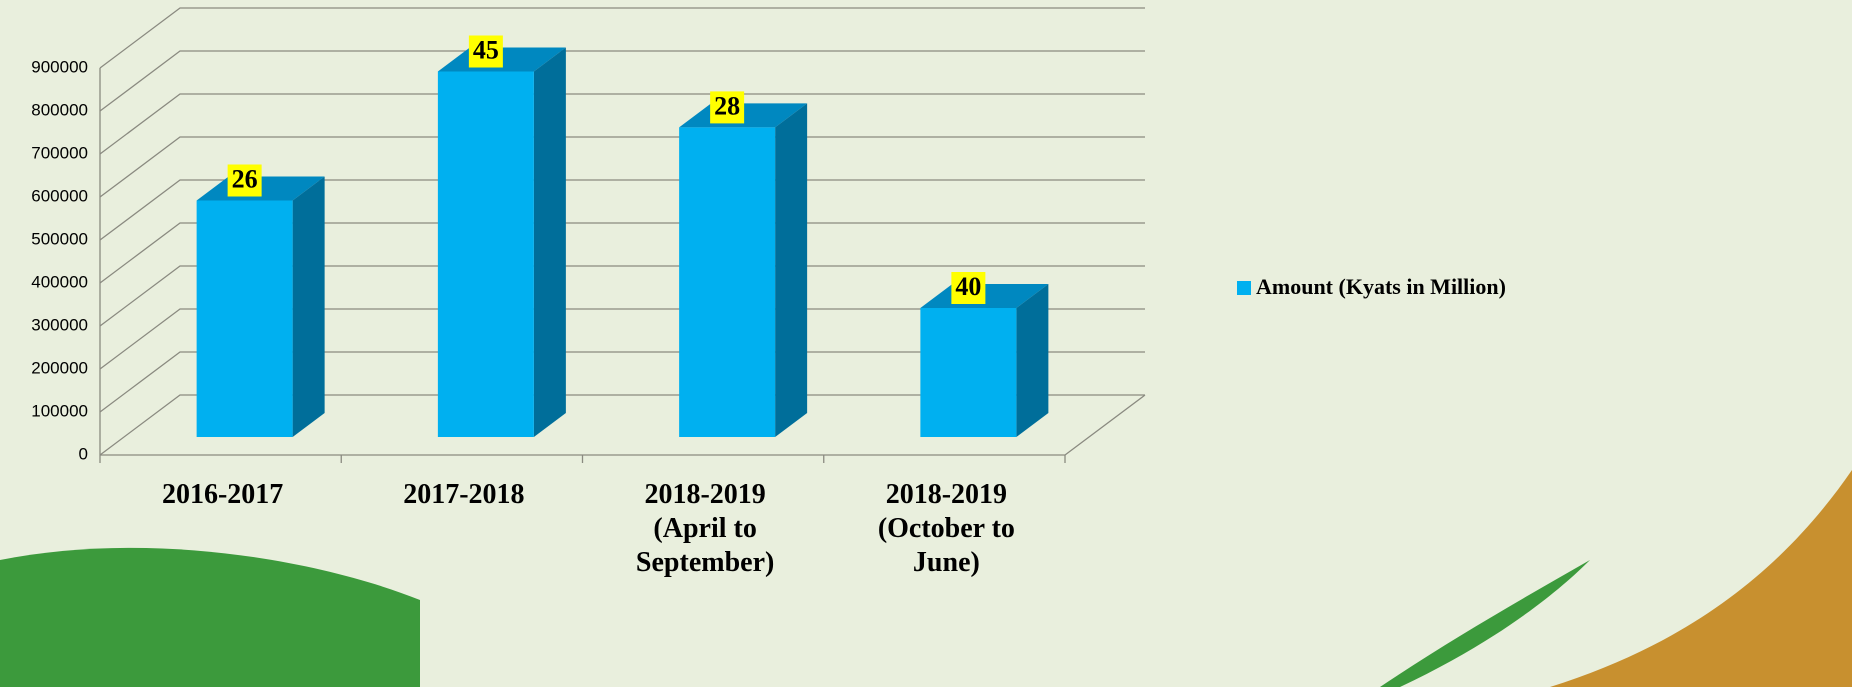 The height and width of the screenshot is (687, 1852). I want to click on bar-label: 28, so click(727, 105).